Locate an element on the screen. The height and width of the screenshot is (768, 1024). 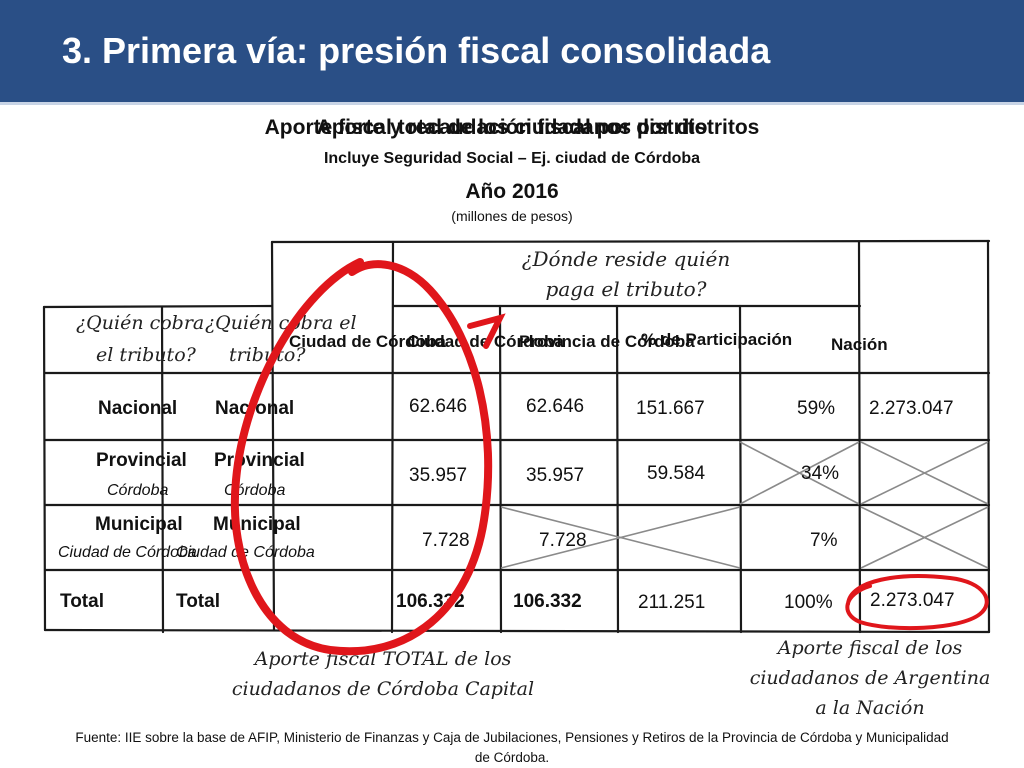
header-nacion: Nación is located at coordinates (859, 344).